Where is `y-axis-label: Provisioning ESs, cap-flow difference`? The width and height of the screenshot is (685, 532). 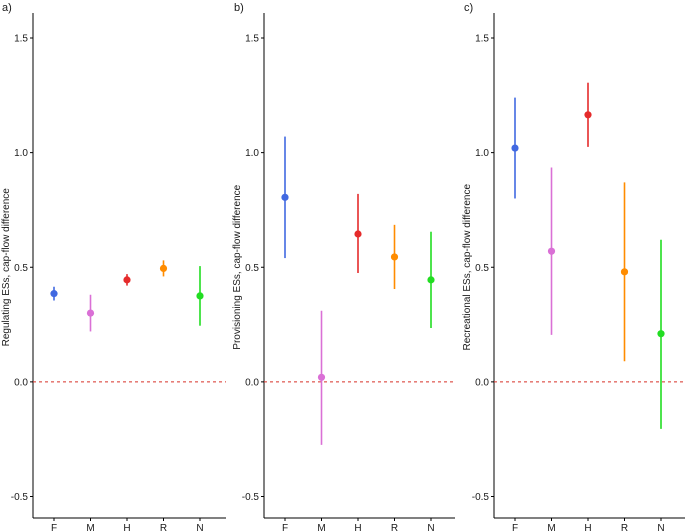
y-axis-label: Provisioning ESs, cap-flow difference is located at coordinates (237, 266).